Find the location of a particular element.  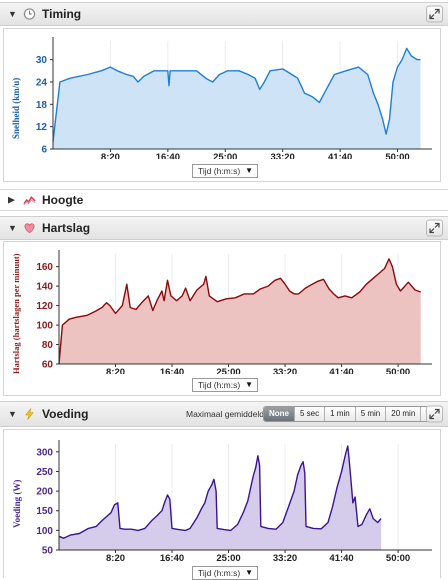

hartslag-title: Hartslag is located at coordinates (66, 228).